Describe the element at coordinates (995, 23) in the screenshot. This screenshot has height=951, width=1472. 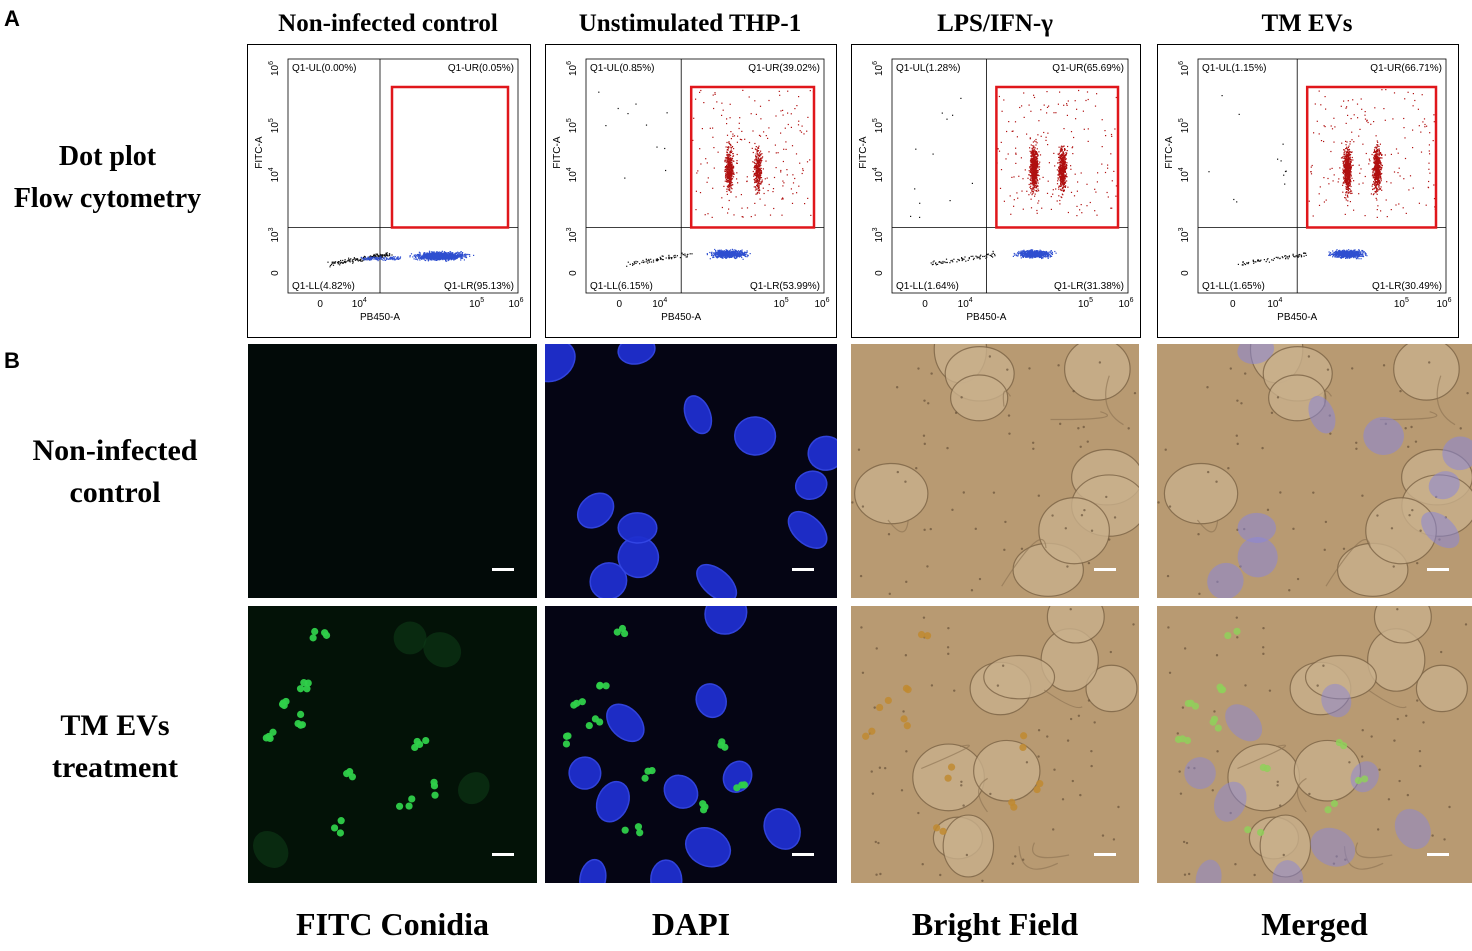
I see `column-title-lps-ifn: LPS/IFN-γ` at that location.